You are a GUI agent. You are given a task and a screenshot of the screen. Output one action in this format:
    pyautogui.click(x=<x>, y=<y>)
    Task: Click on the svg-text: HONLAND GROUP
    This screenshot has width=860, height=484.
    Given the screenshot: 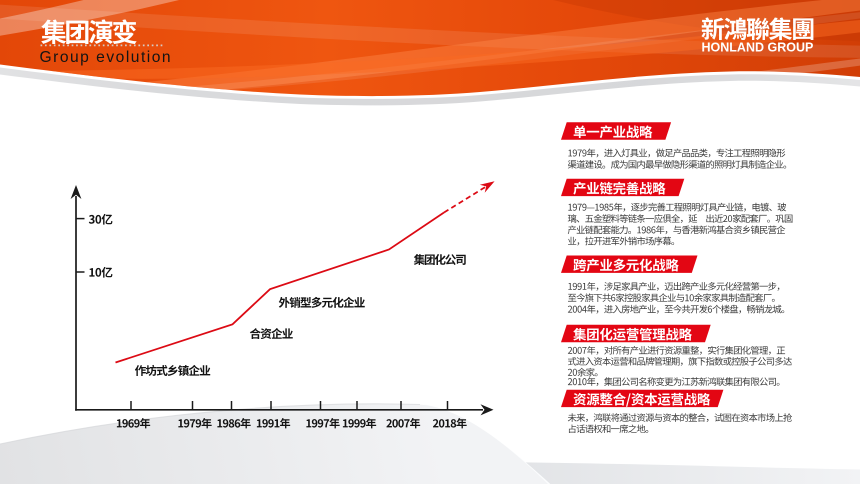 What is the action you would take?
    pyautogui.click(x=758, y=48)
    